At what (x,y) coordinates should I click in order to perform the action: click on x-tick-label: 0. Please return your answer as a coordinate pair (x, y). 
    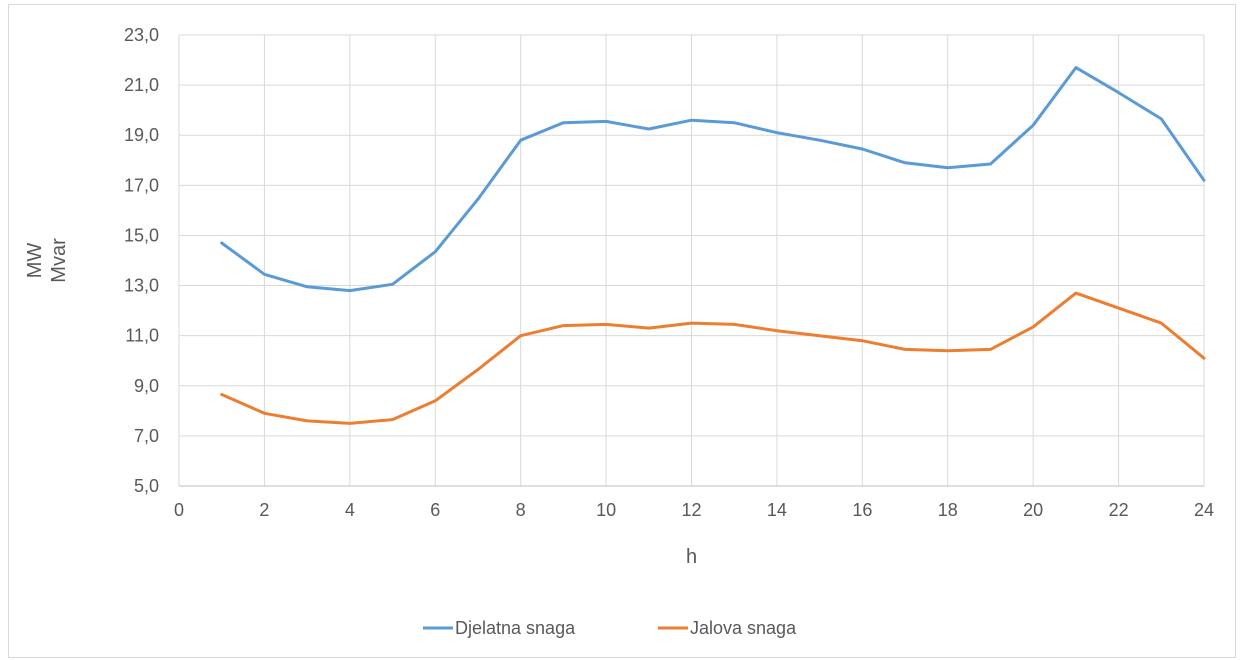
    Looking at the image, I should click on (179, 510).